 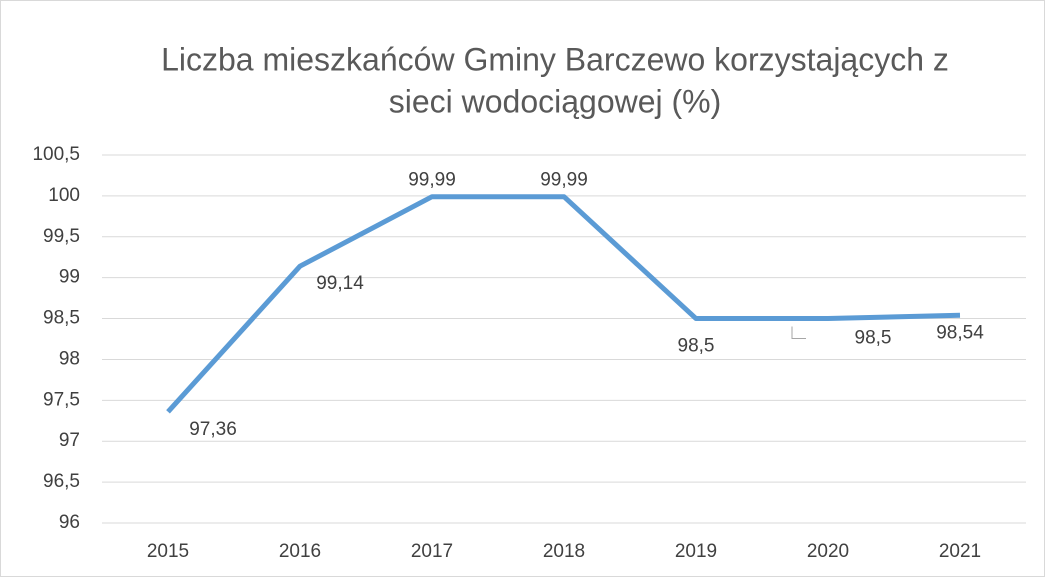 I want to click on x-tick-label: 2016, so click(x=300, y=551).